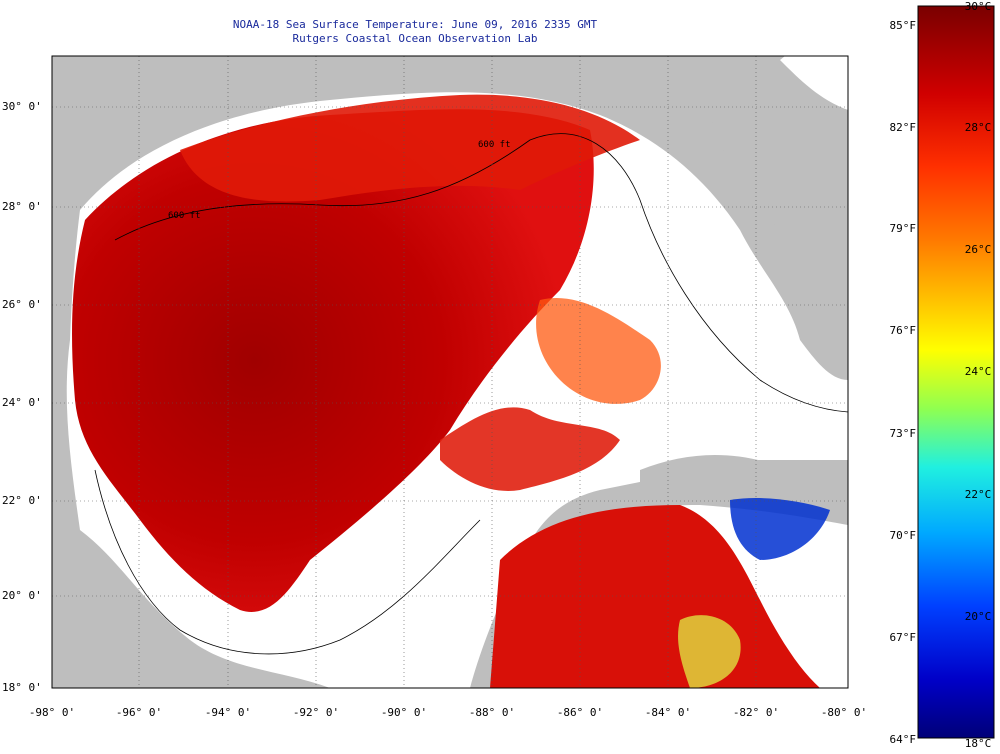  Describe the element at coordinates (978, 616) in the screenshot. I see `celsius-label: 20°C` at that location.